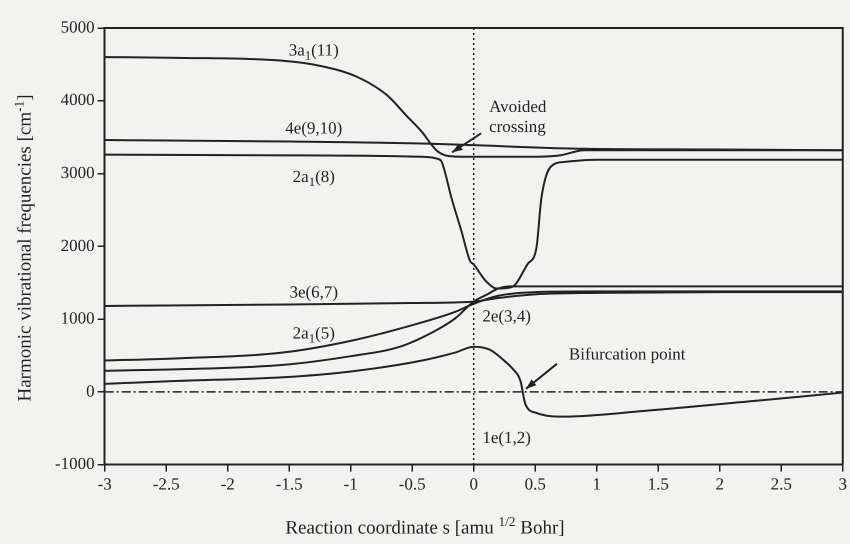 Image resolution: width=850 pixels, height=544 pixels. I want to click on series-label: 4e(9,10), so click(313, 128).